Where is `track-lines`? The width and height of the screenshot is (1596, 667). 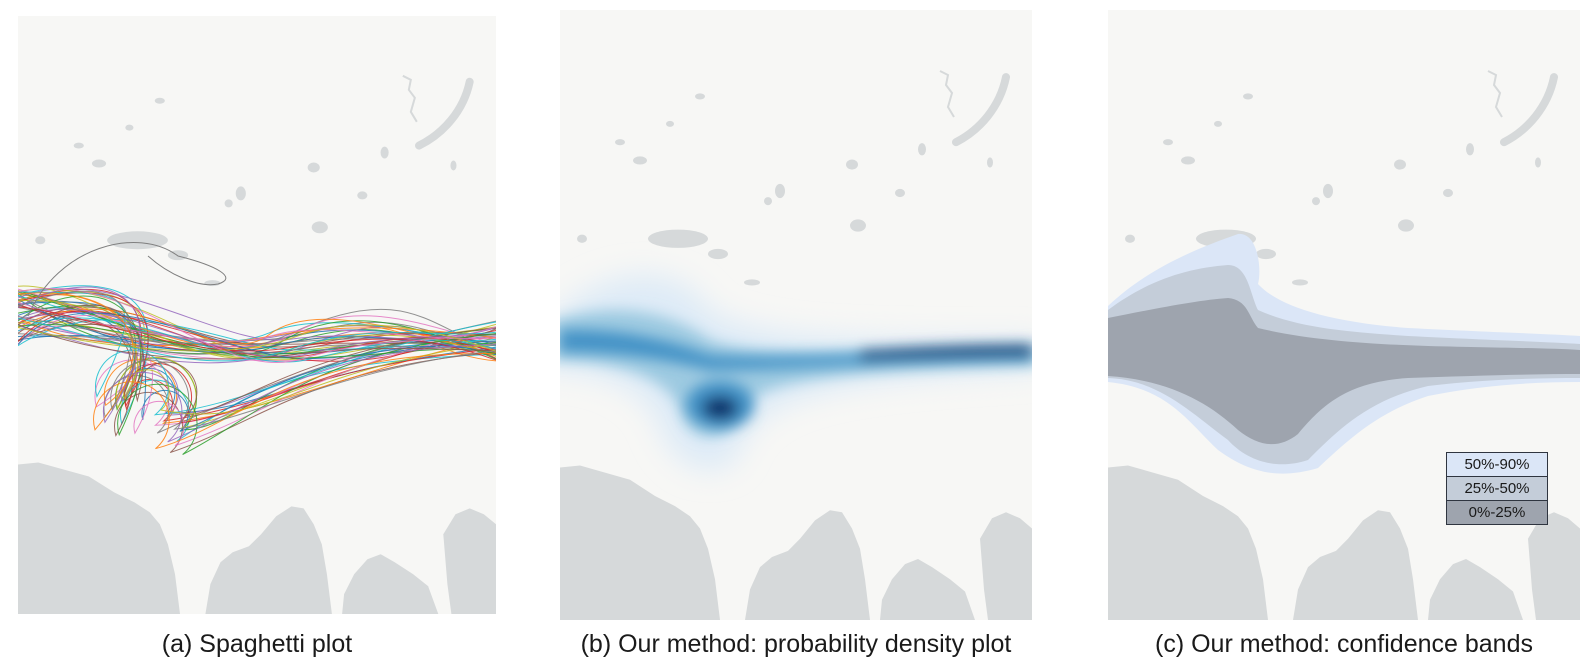 track-lines is located at coordinates (257, 348).